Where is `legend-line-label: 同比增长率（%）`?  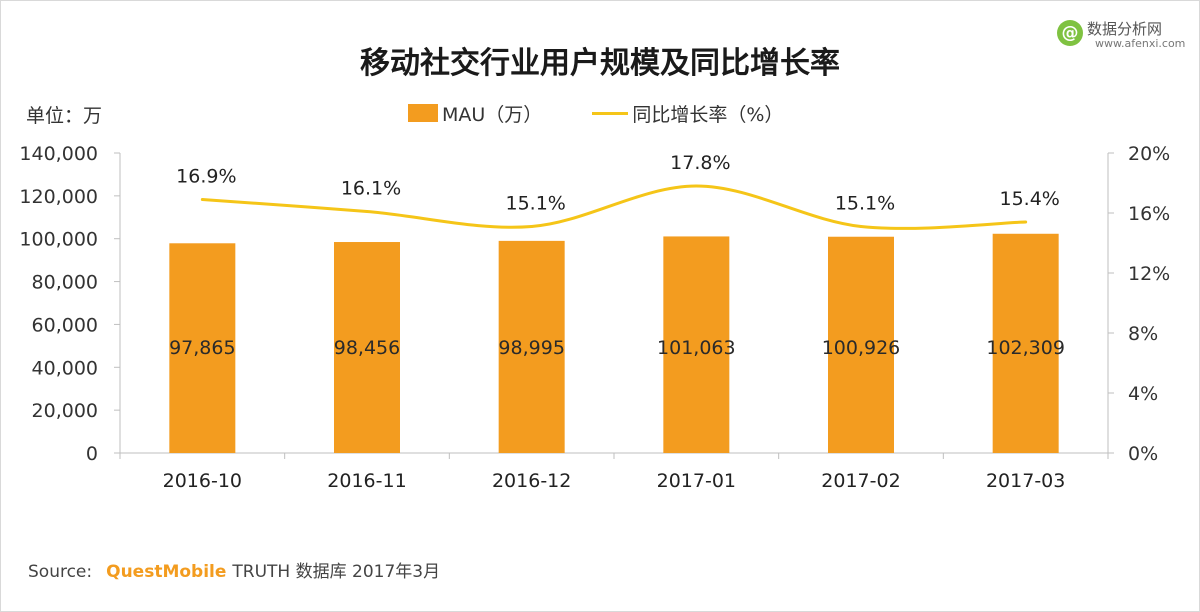 legend-line-label: 同比增长率（%） is located at coordinates (708, 114).